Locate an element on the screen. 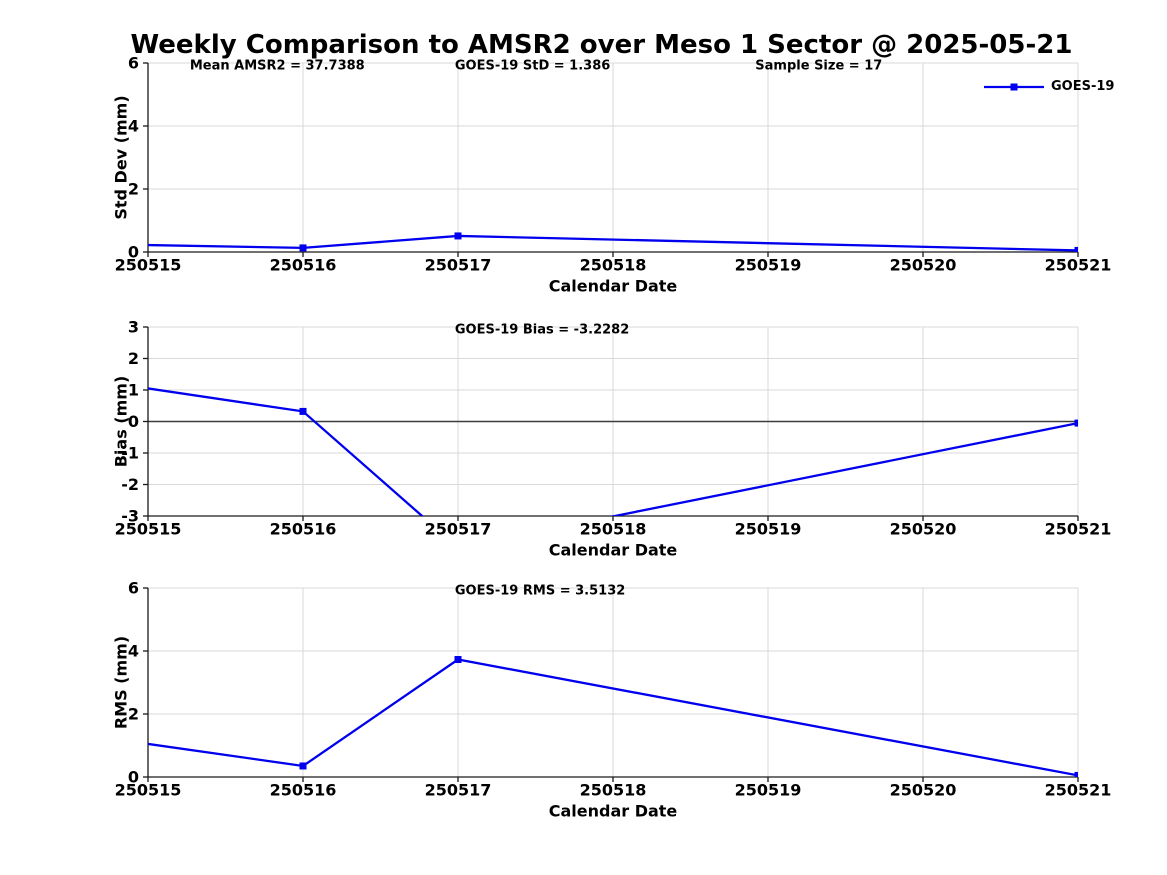  stat-annotation: GOES-19 StD = 1.386 is located at coordinates (532, 66).